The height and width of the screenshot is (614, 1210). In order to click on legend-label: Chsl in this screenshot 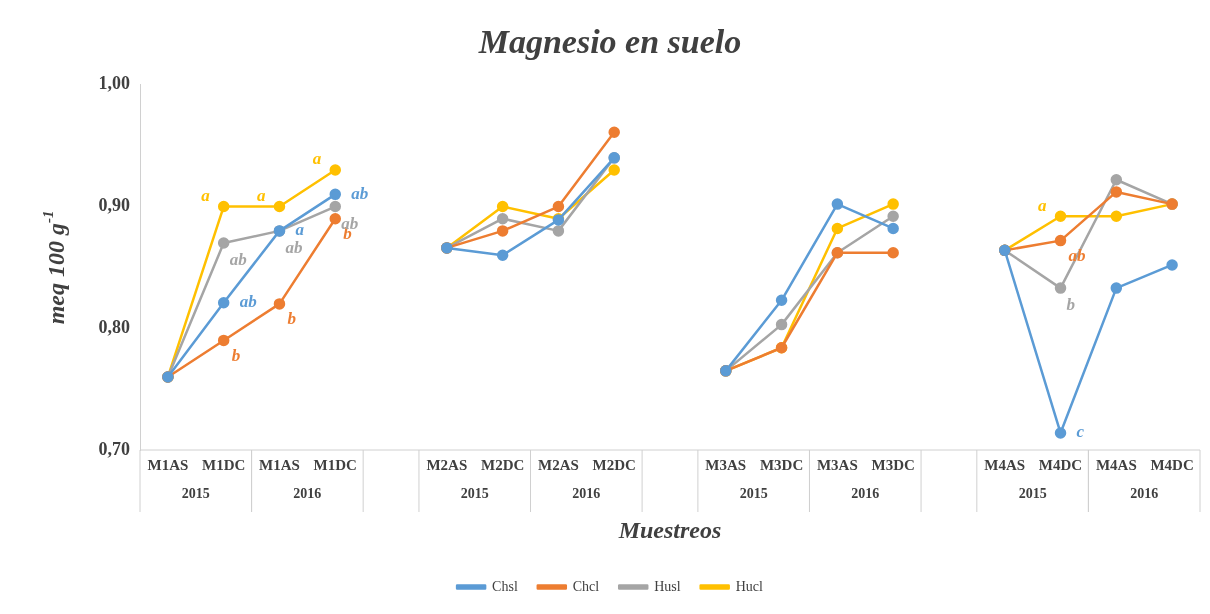, I will do `click(505, 586)`.